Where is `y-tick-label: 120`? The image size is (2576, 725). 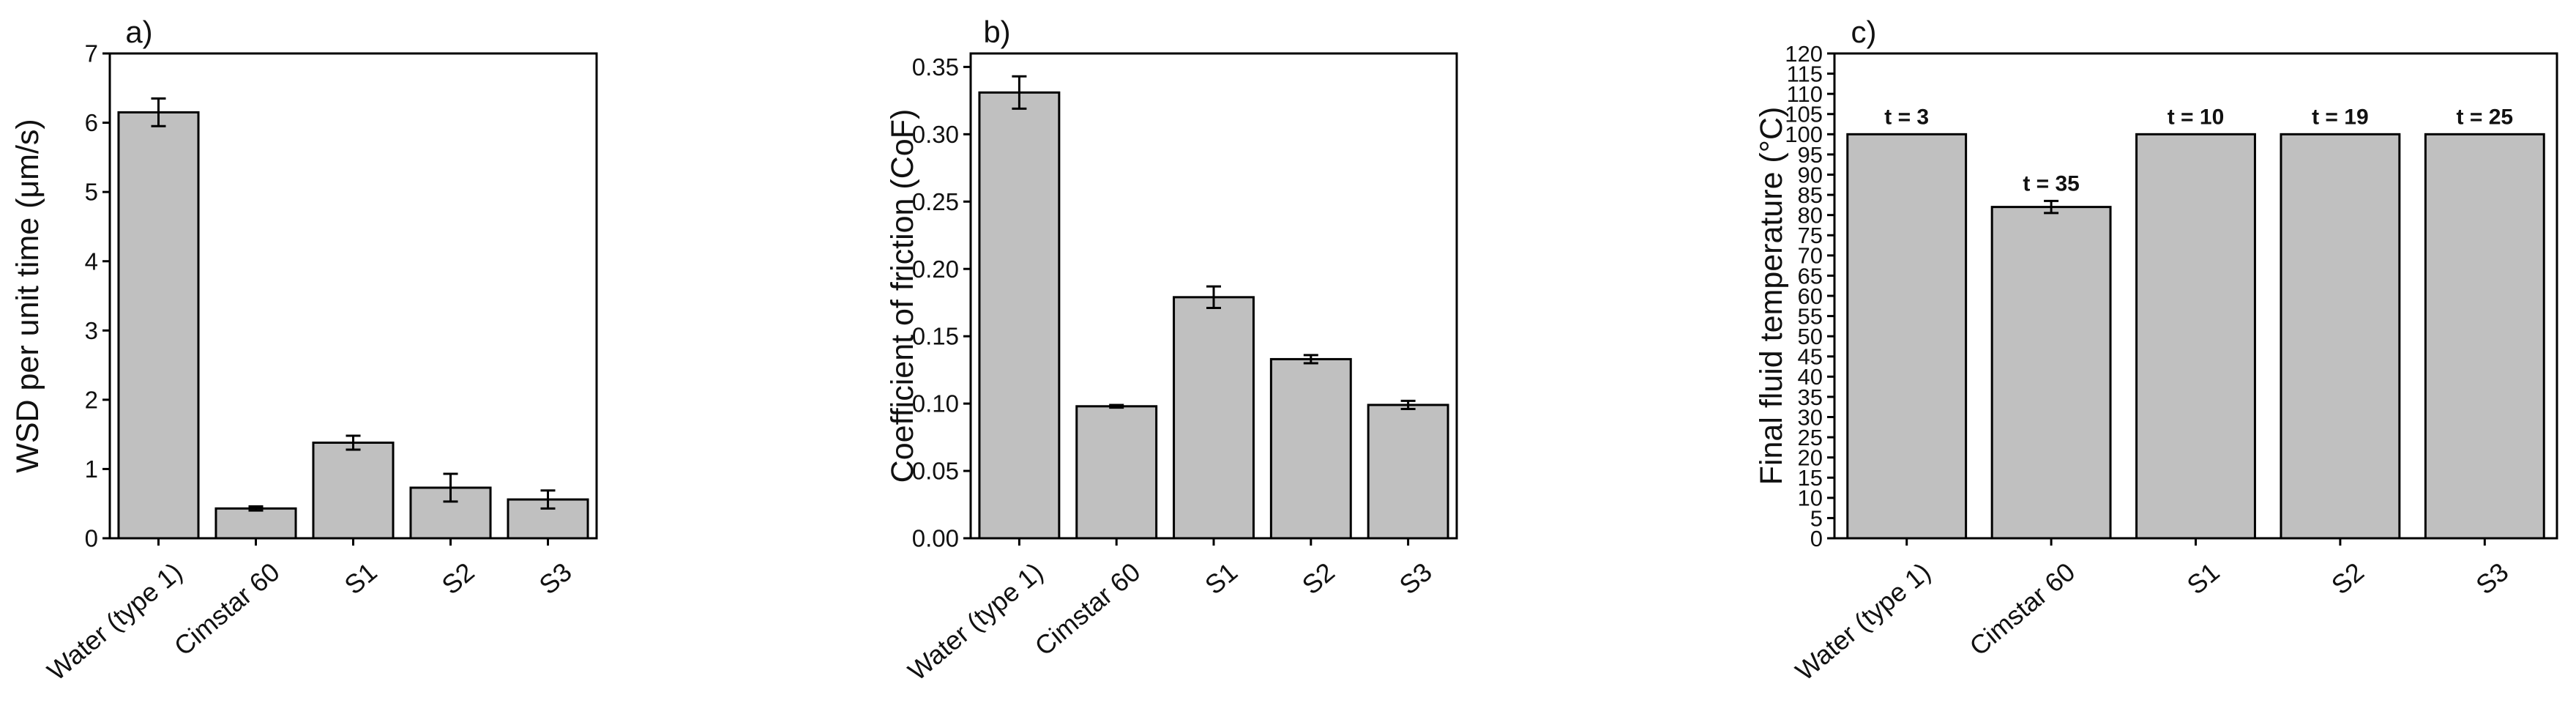
y-tick-label: 120 is located at coordinates (1804, 54).